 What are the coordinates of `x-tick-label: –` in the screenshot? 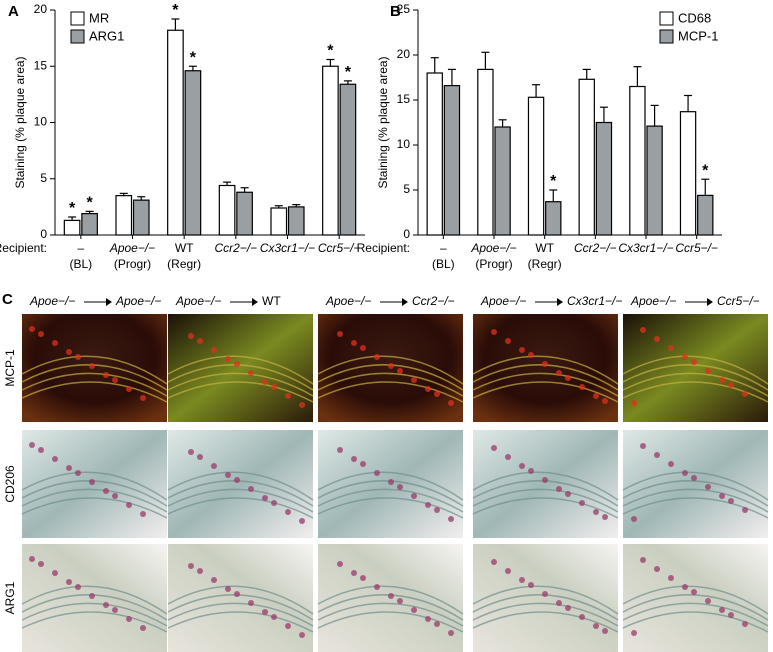 It's located at (80, 248).